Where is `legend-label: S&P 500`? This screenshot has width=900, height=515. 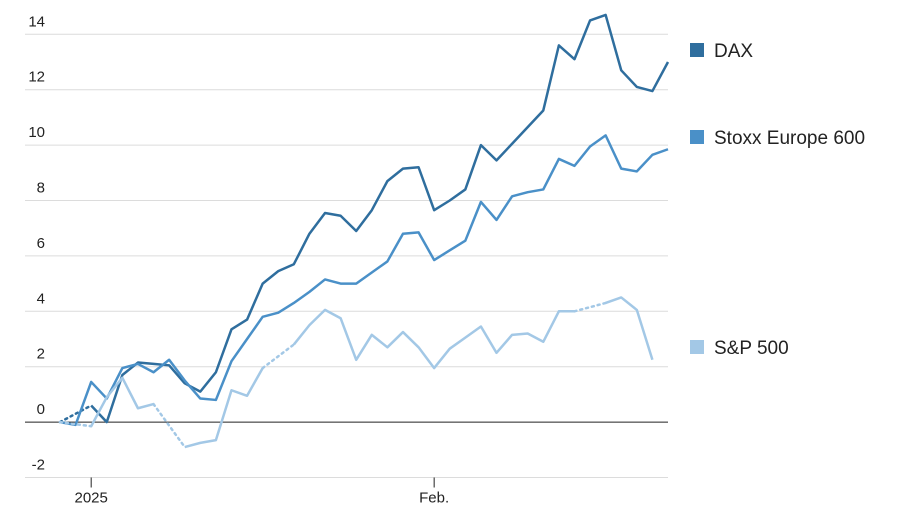
legend-label: S&P 500 is located at coordinates (751, 348).